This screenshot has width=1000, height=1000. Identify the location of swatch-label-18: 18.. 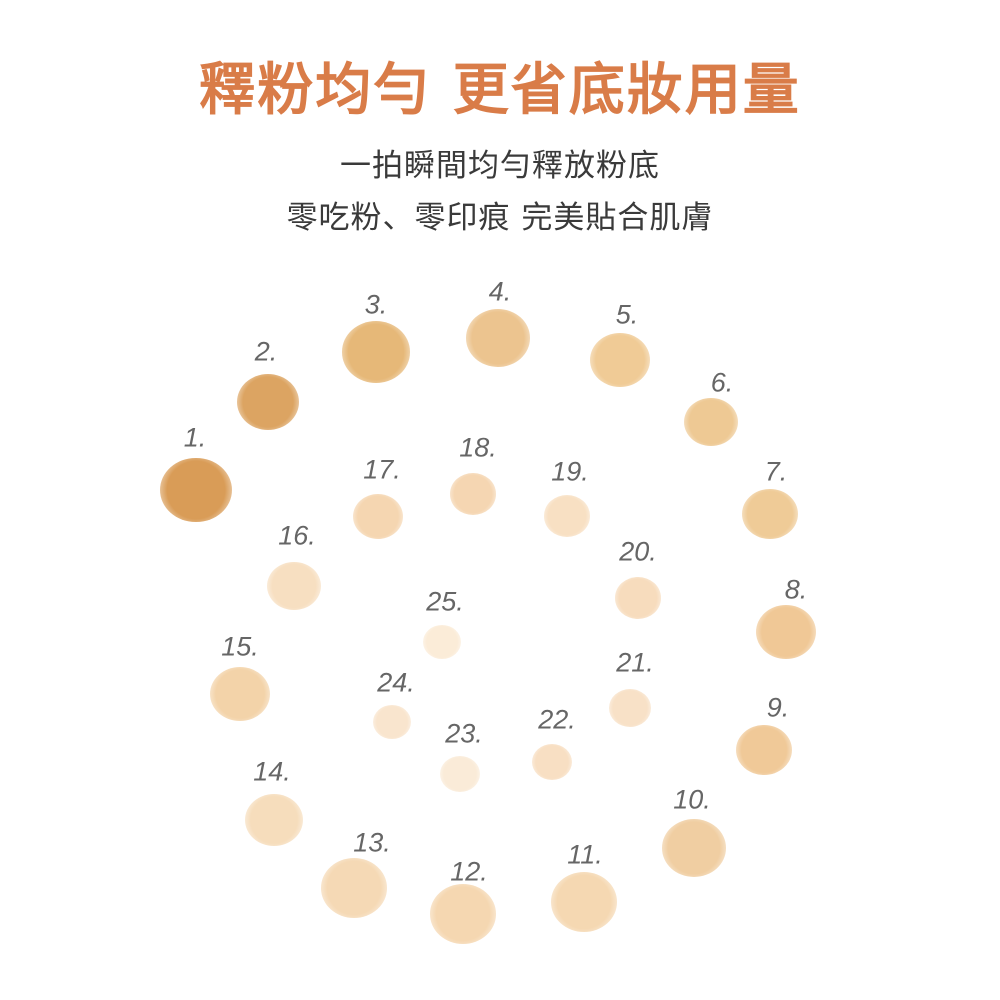
(478, 447).